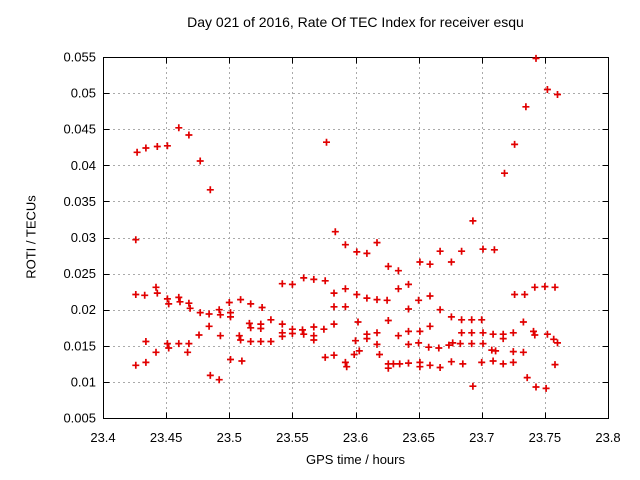  I want to click on x-tick-label: 23.4, so click(102, 437).